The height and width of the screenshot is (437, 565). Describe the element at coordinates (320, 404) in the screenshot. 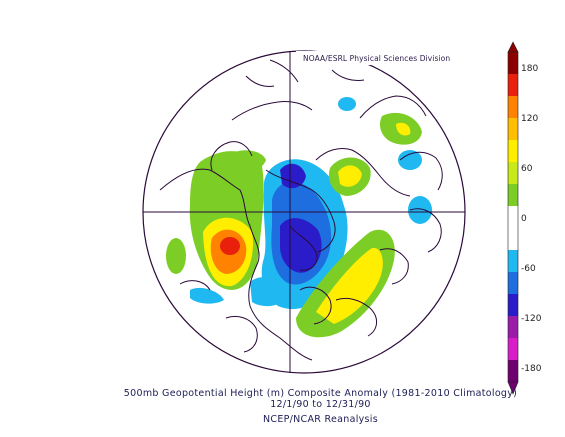

I see `caption-dates: 12/1/90 to 12/31/90` at that location.